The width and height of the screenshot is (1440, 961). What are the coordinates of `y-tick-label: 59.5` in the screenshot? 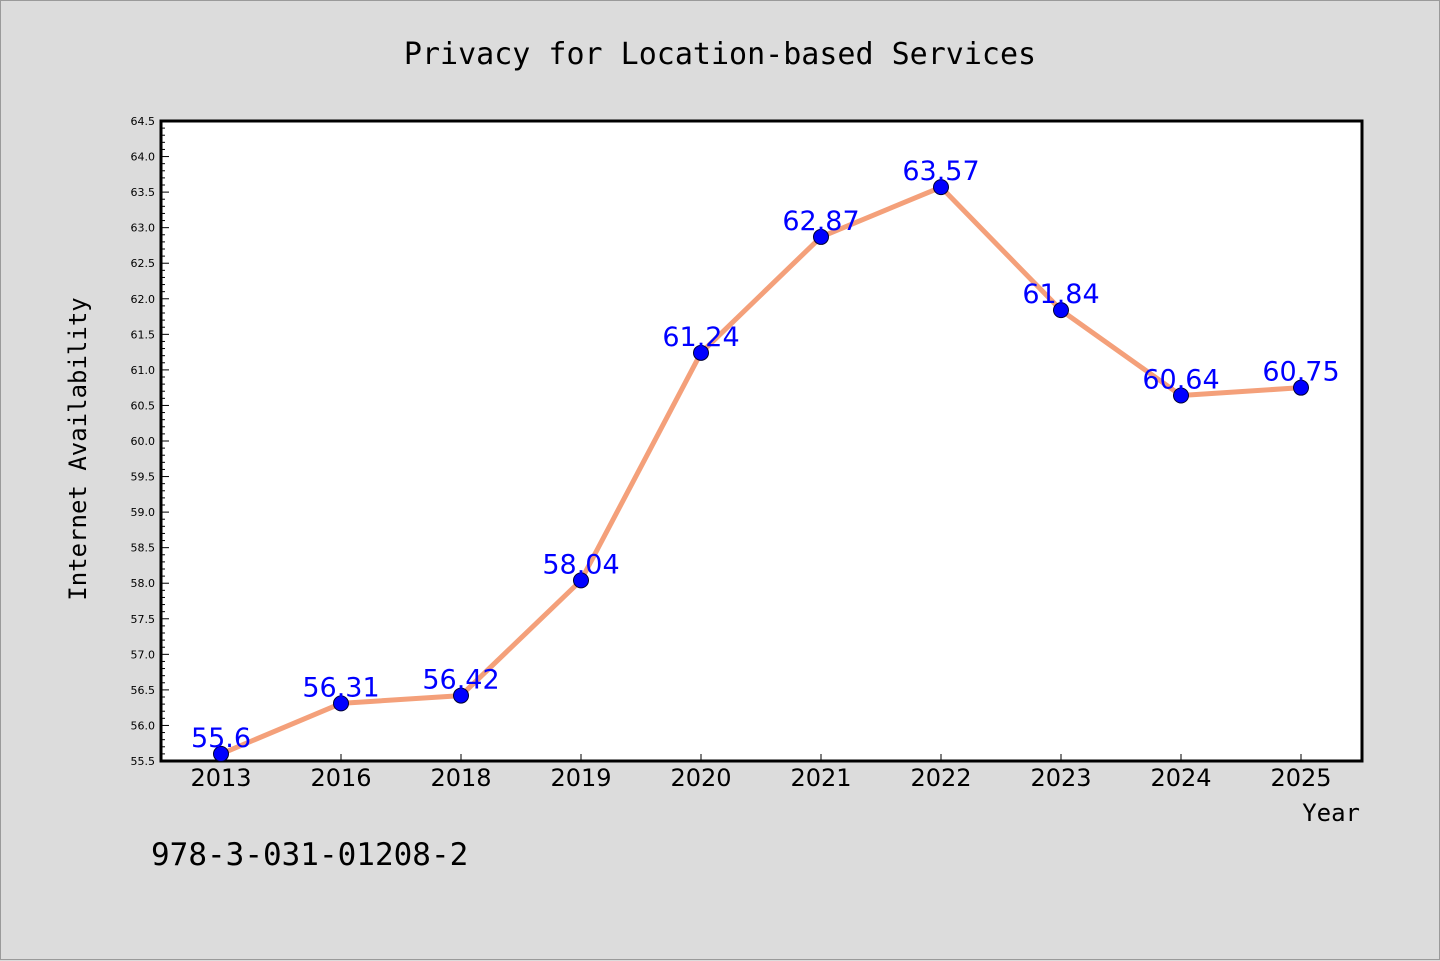 It's located at (143, 477).